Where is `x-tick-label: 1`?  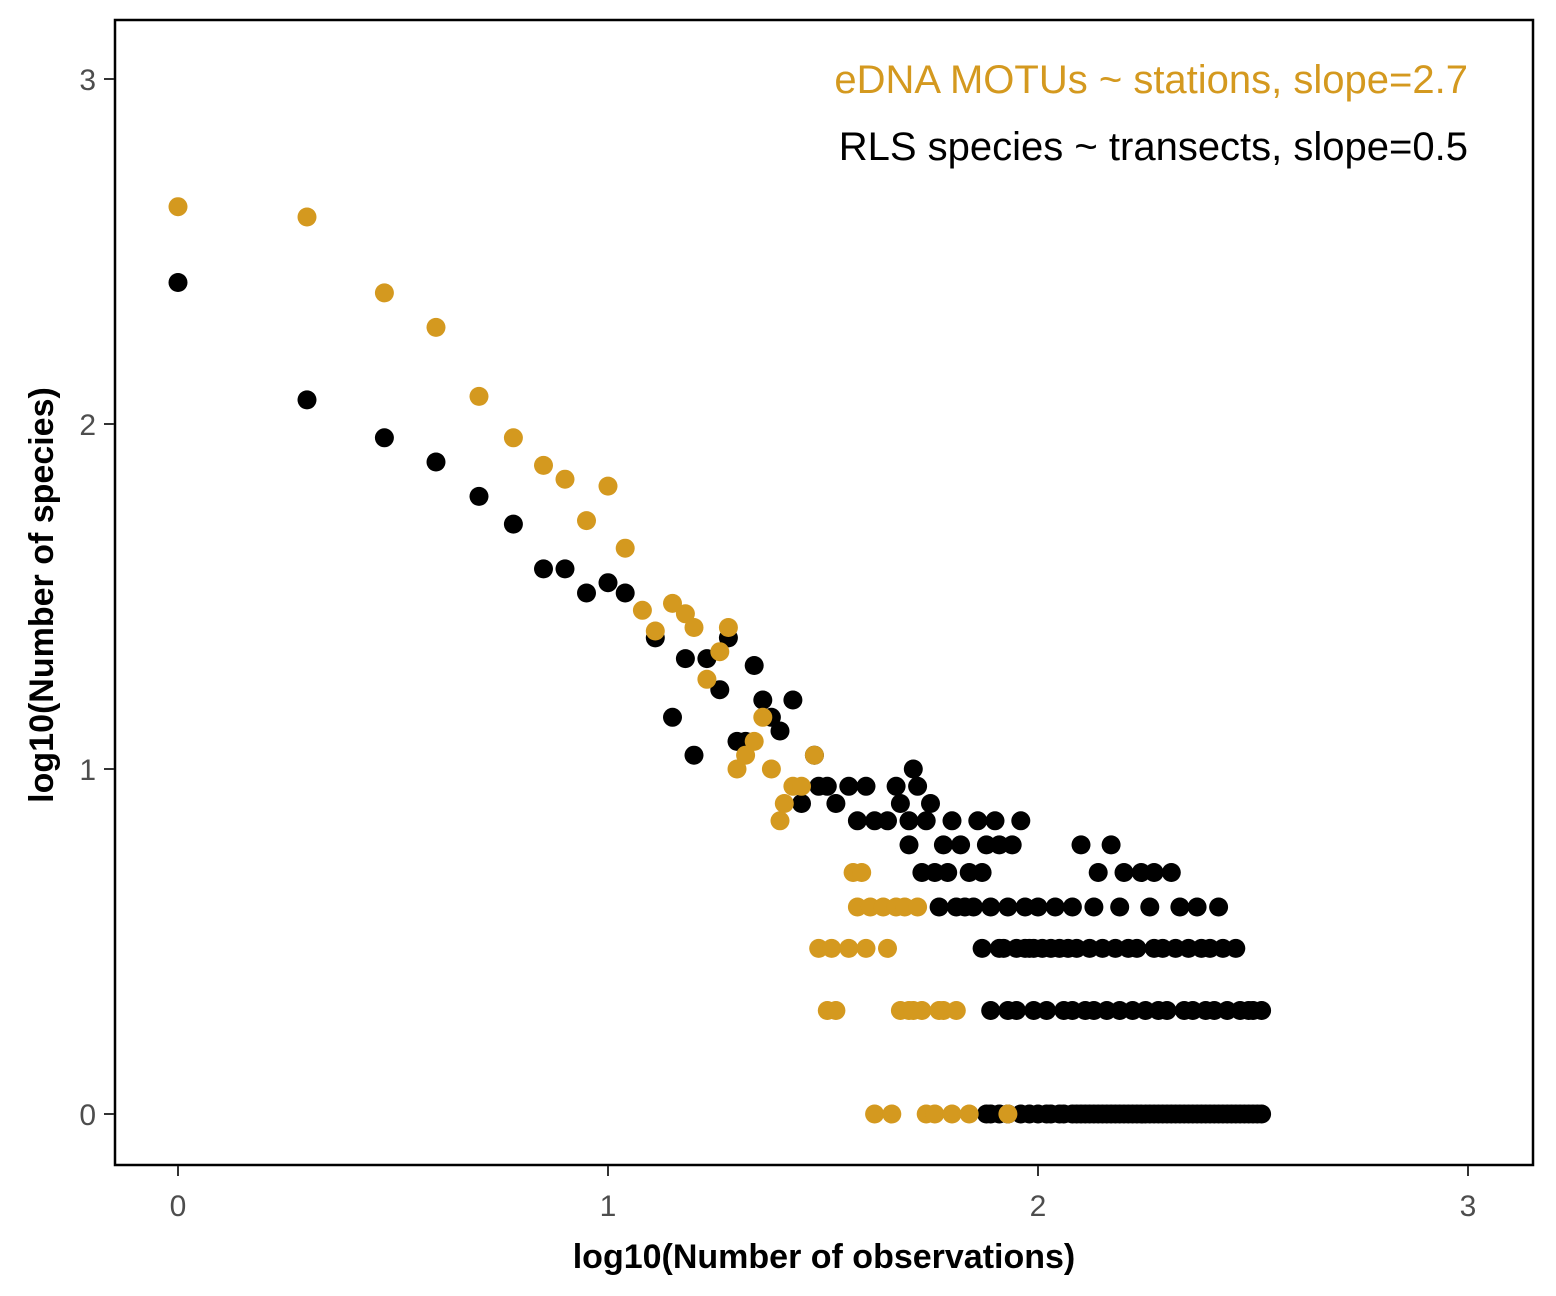
x-tick-label: 1 is located at coordinates (608, 1206).